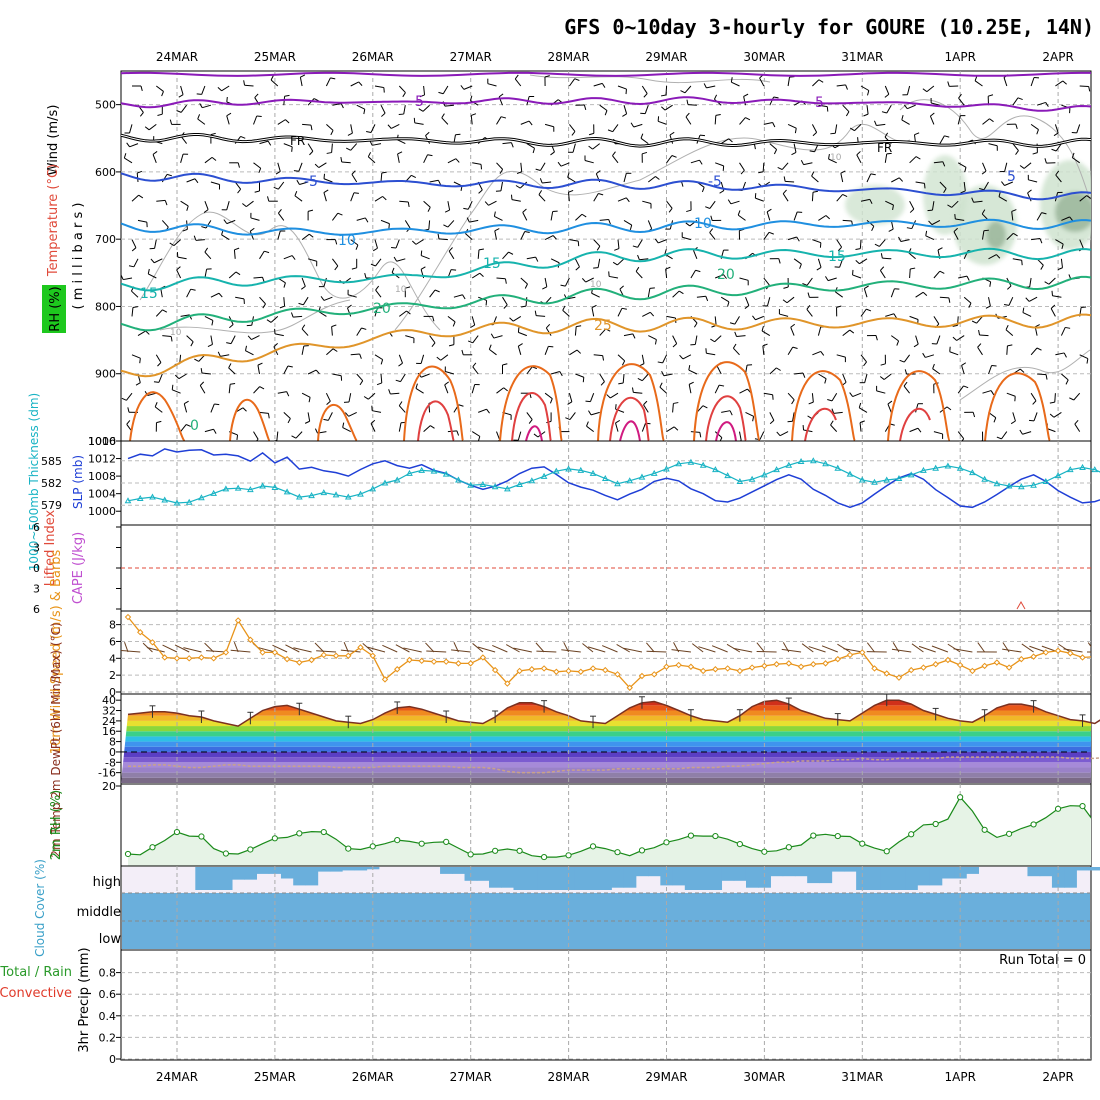 The image size is (1100, 1100). Describe the element at coordinates (612, 478) in the screenshot. I see `thickness-slp-series` at that location.